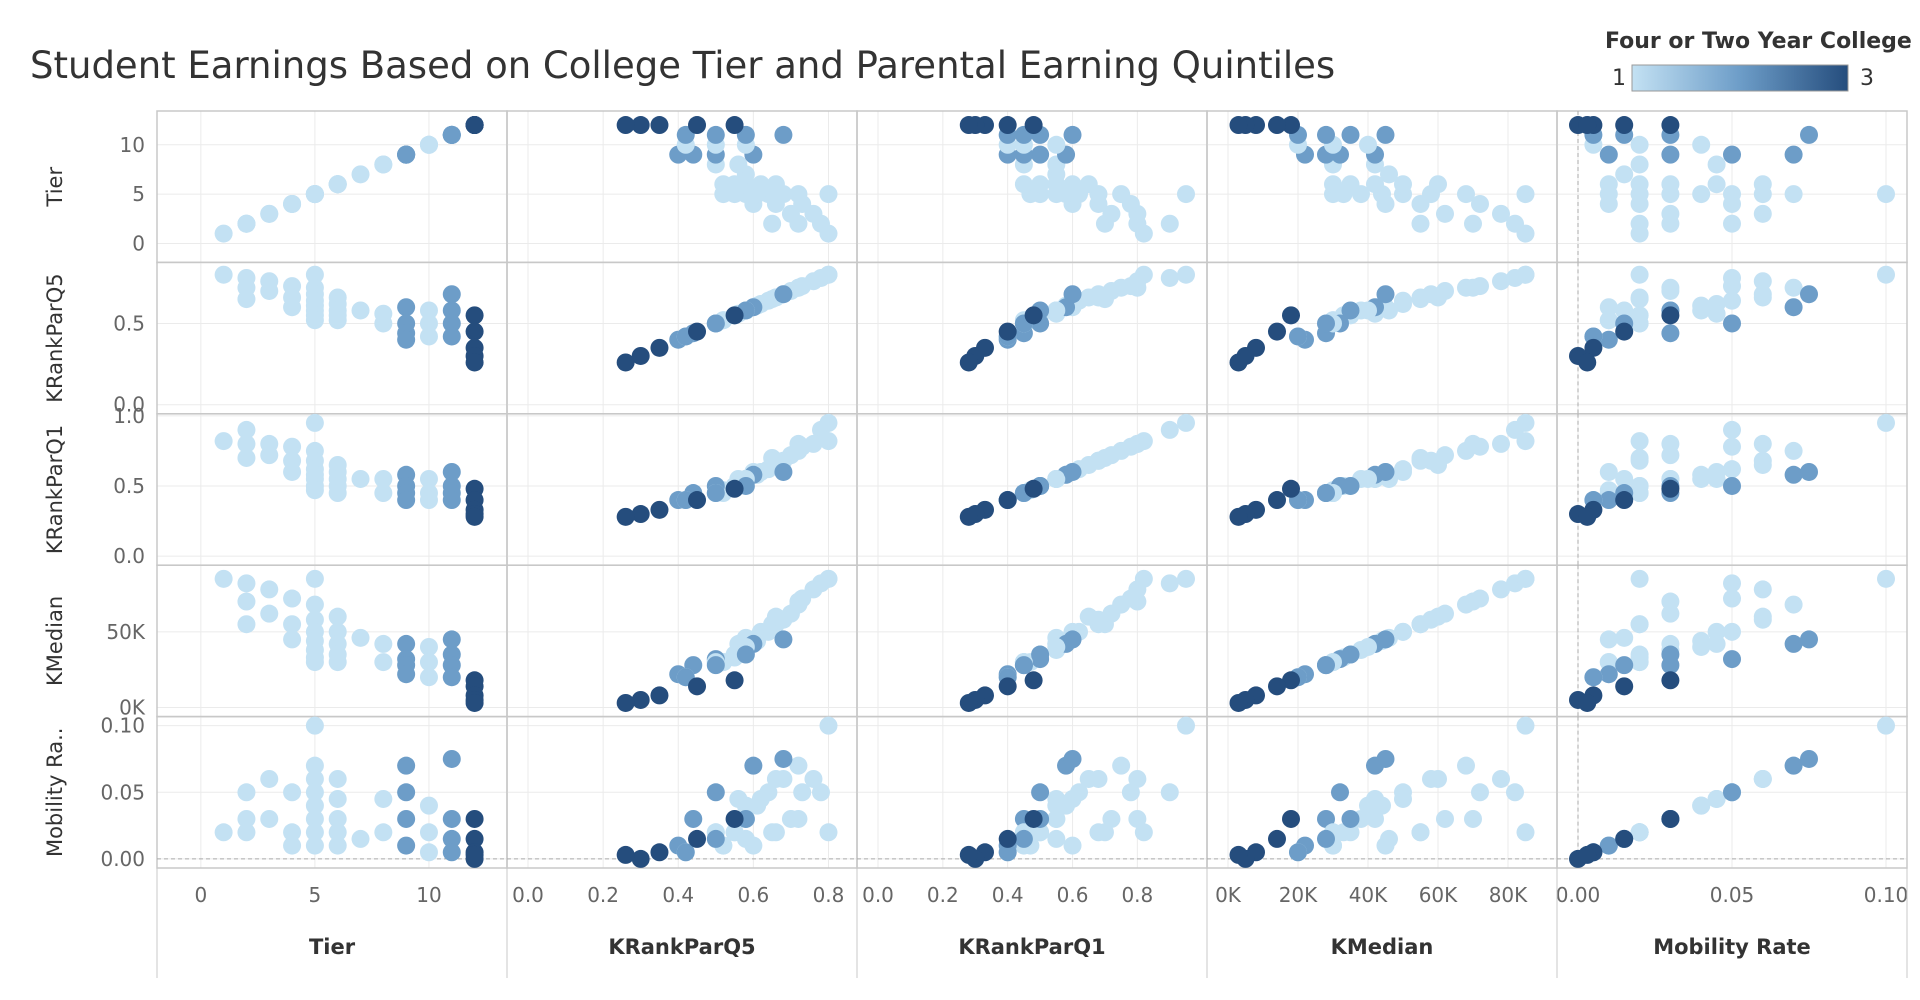  Describe the element at coordinates (1368, 895) in the screenshot. I see `x-tick-label: 40K` at that location.